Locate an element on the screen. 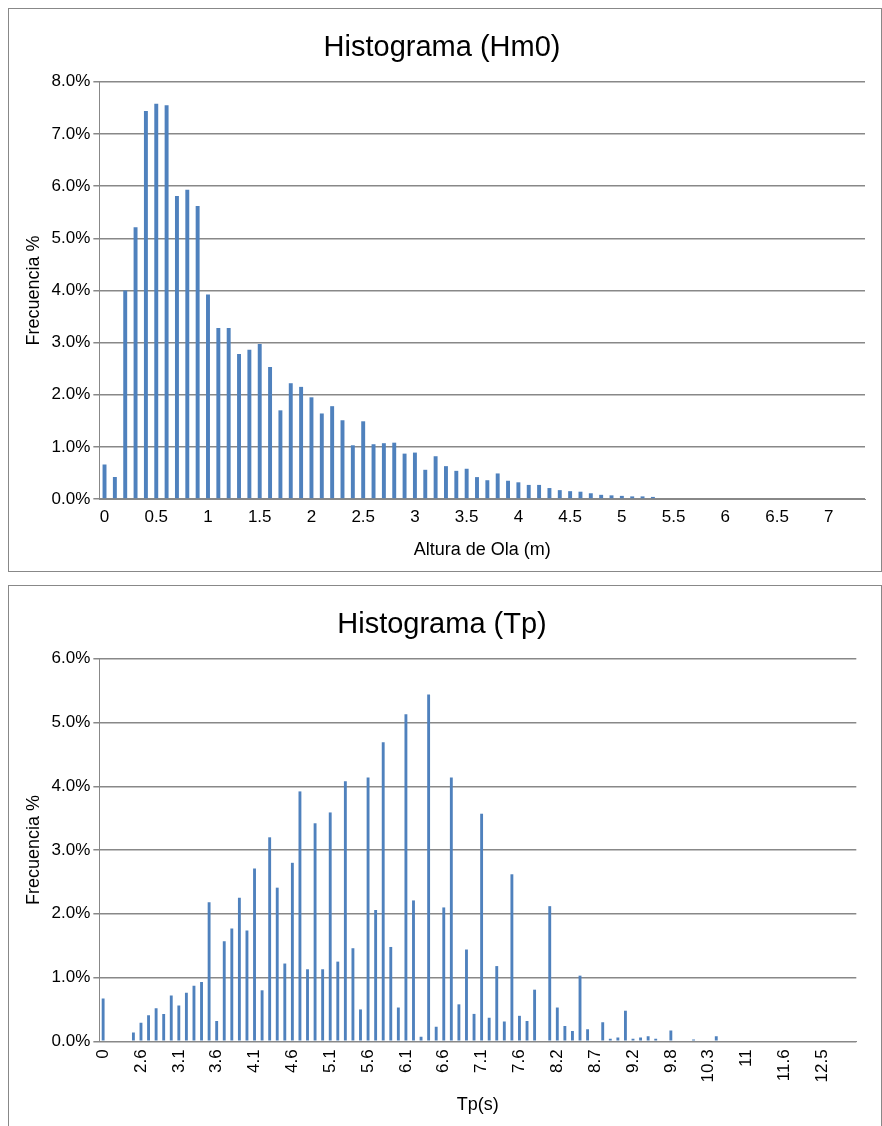  x-tick-label: 5.1 is located at coordinates (329, 1061).